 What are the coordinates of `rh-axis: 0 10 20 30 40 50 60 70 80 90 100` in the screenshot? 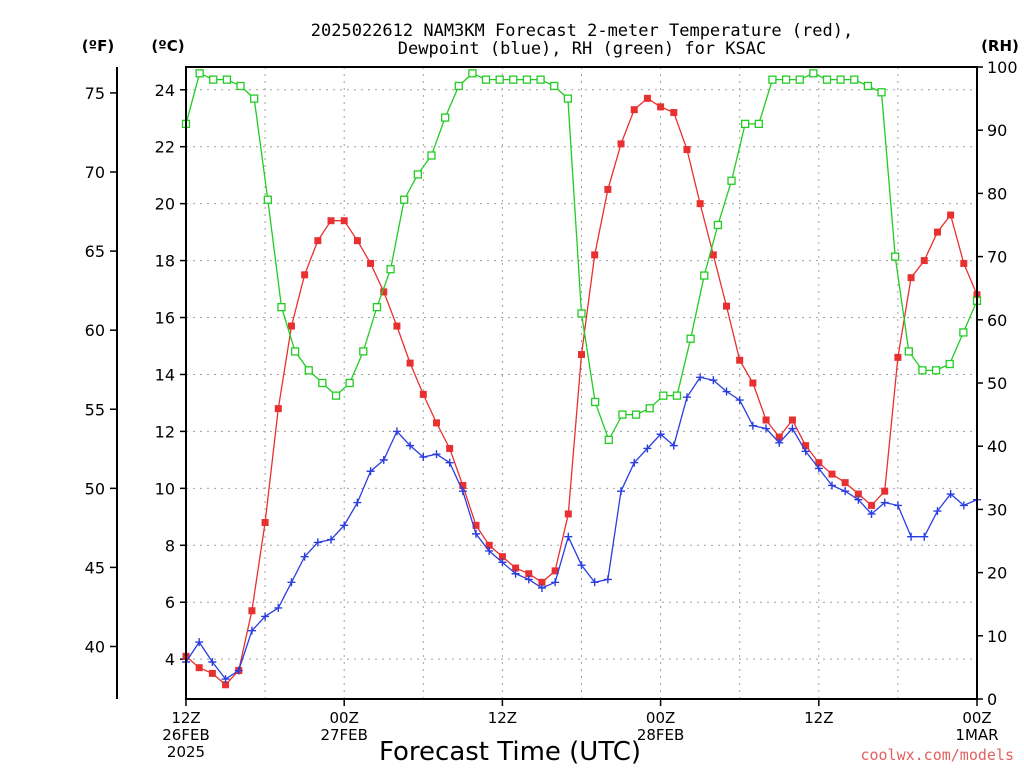 It's located at (997, 383).